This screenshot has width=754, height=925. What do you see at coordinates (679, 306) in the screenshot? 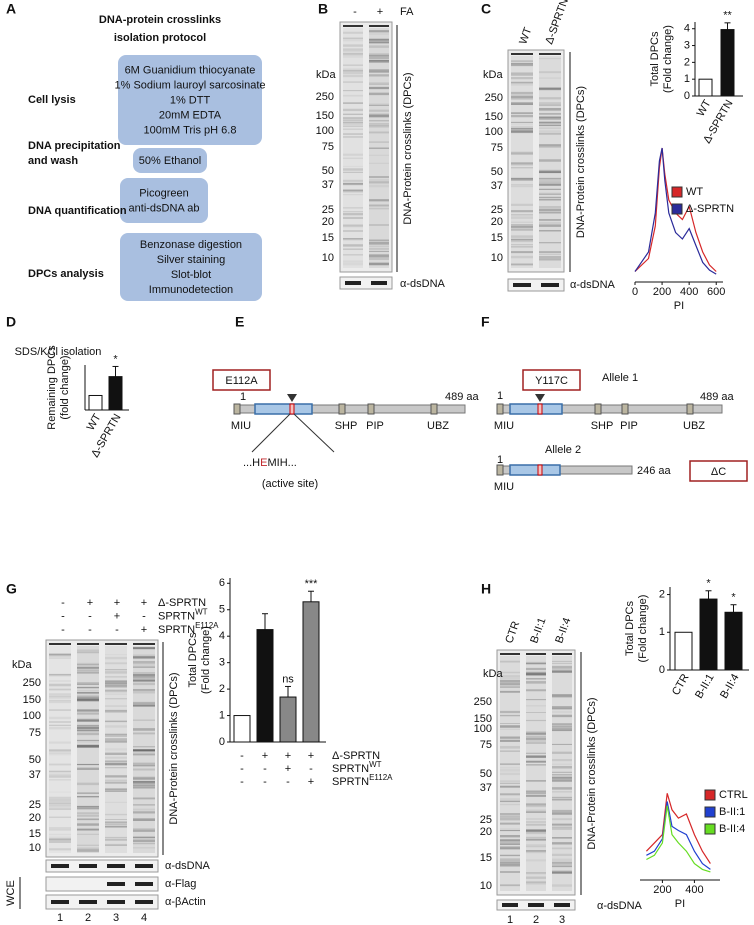
I see `x-axis-label: PI` at bounding box center [679, 306].